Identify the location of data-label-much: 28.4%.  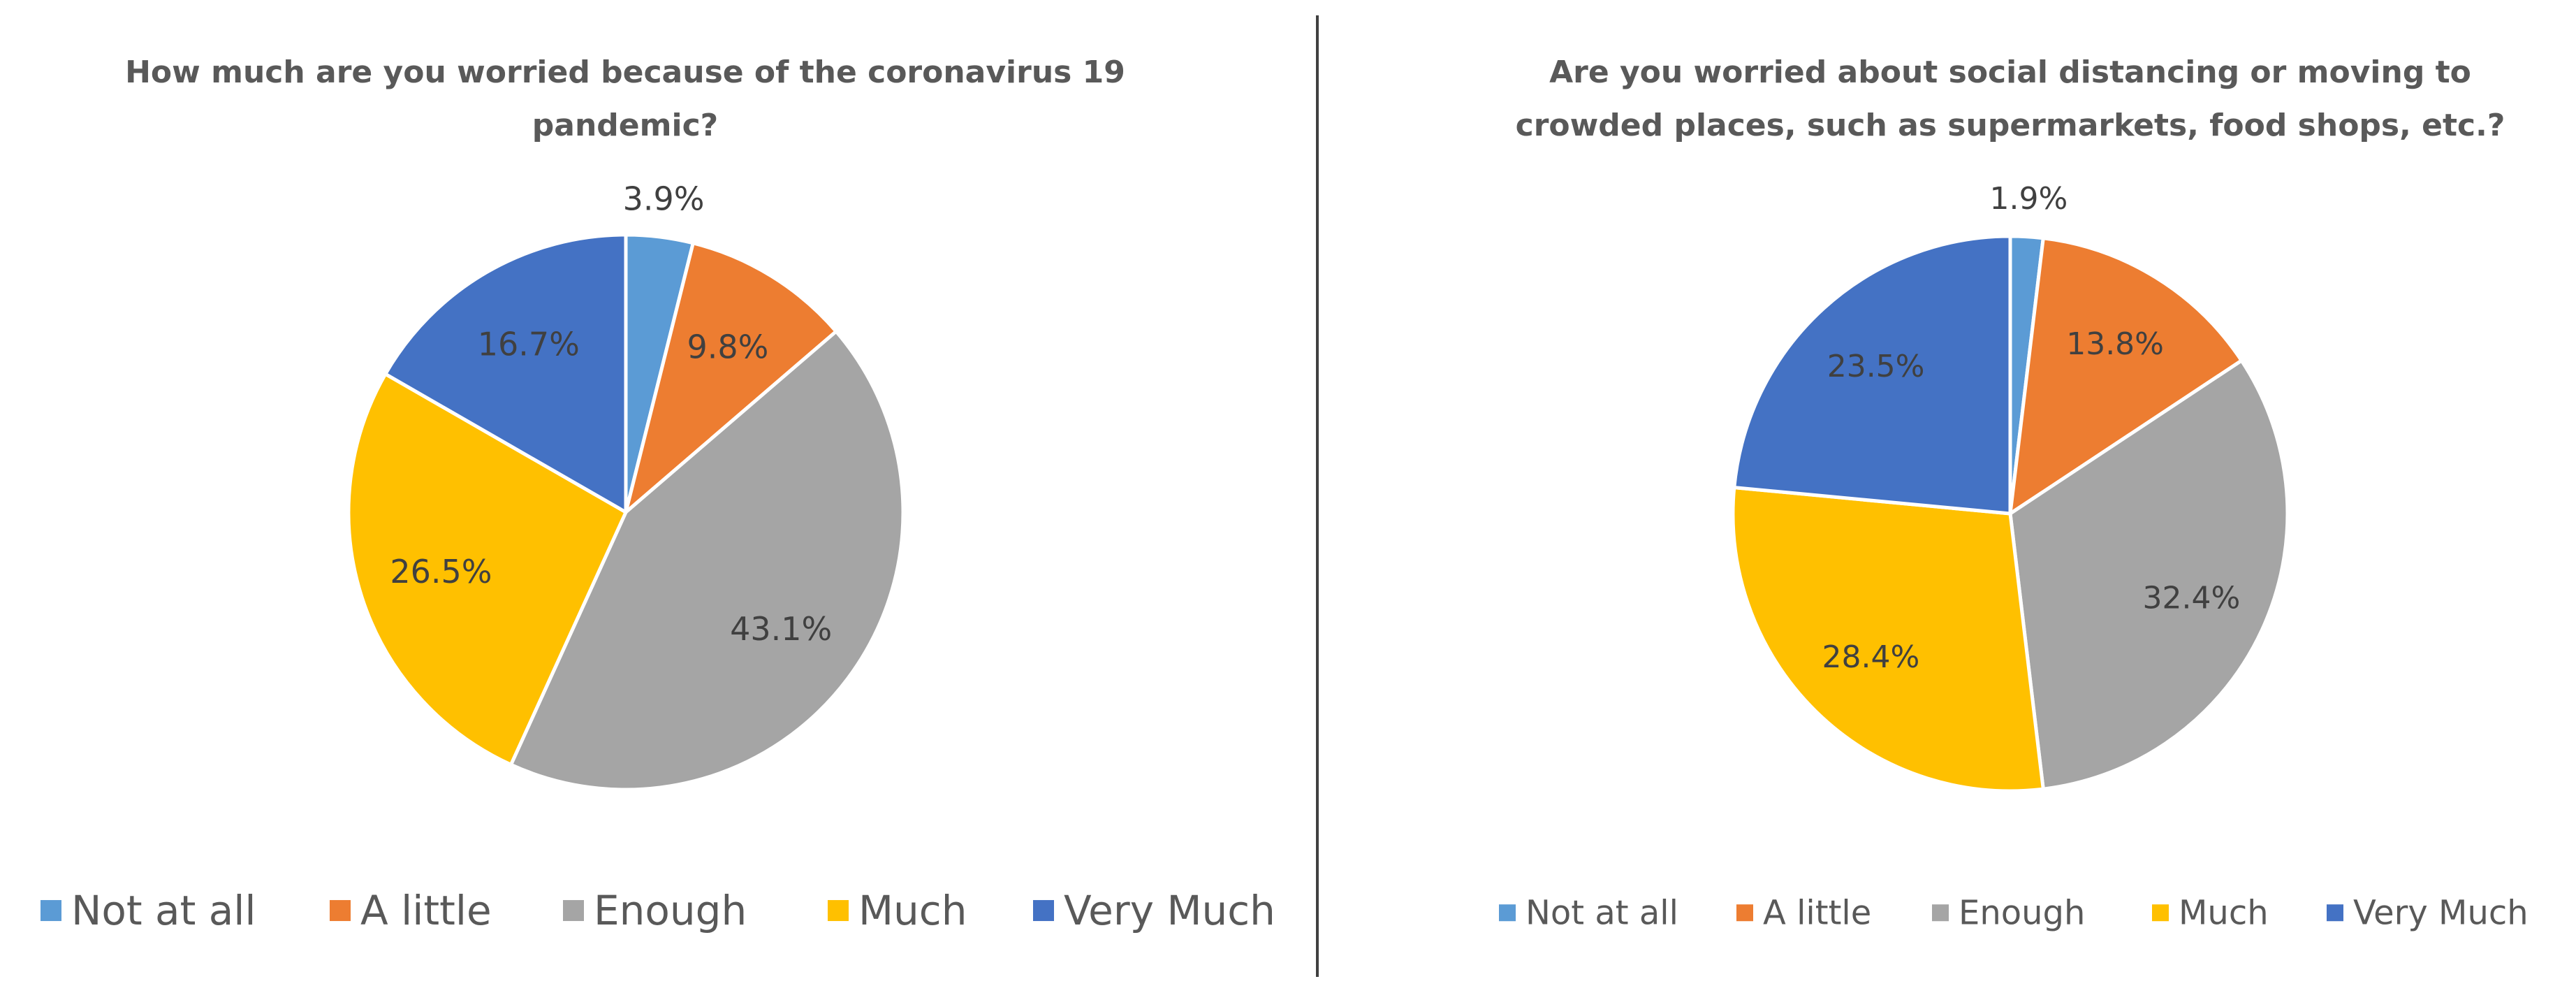
(1871, 657).